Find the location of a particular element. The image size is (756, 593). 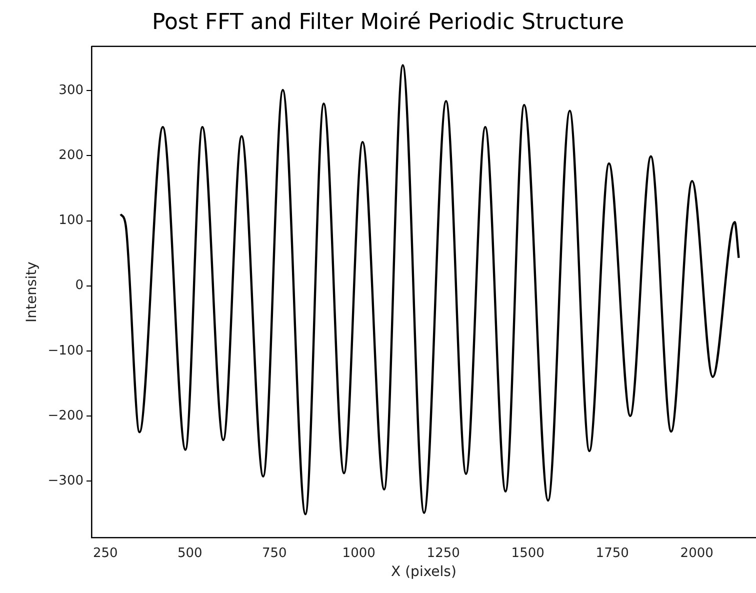

x-tick-label: 2000 is located at coordinates (697, 553).